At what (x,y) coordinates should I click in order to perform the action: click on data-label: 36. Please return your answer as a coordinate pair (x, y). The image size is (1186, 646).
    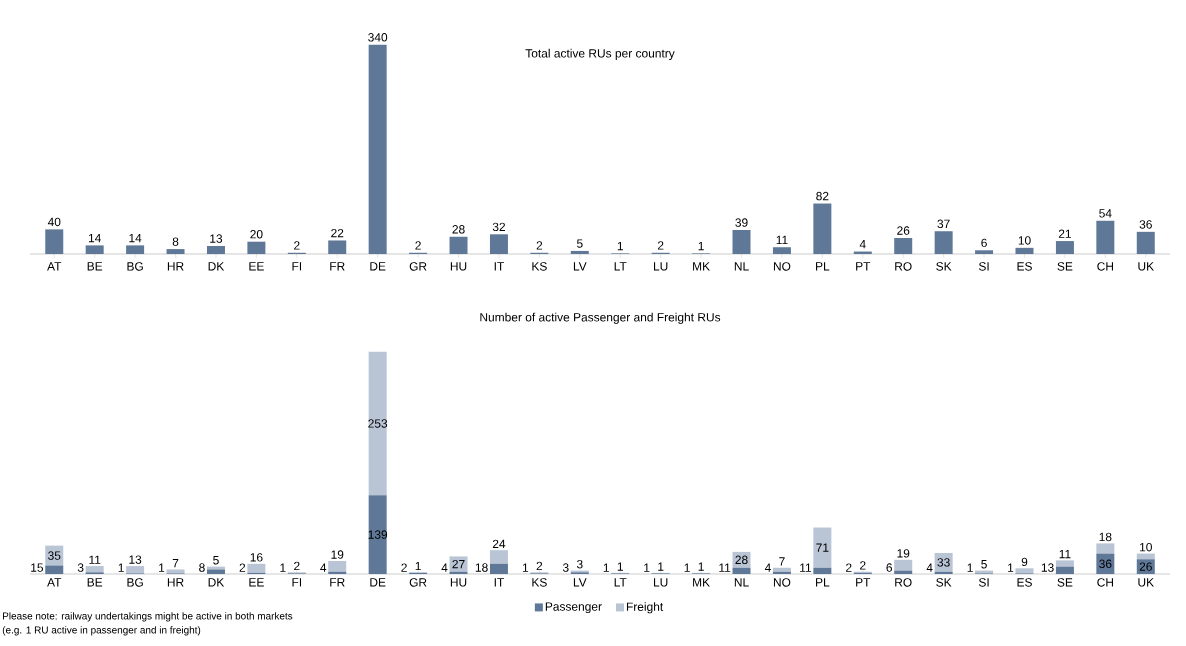
    Looking at the image, I should click on (1145, 224).